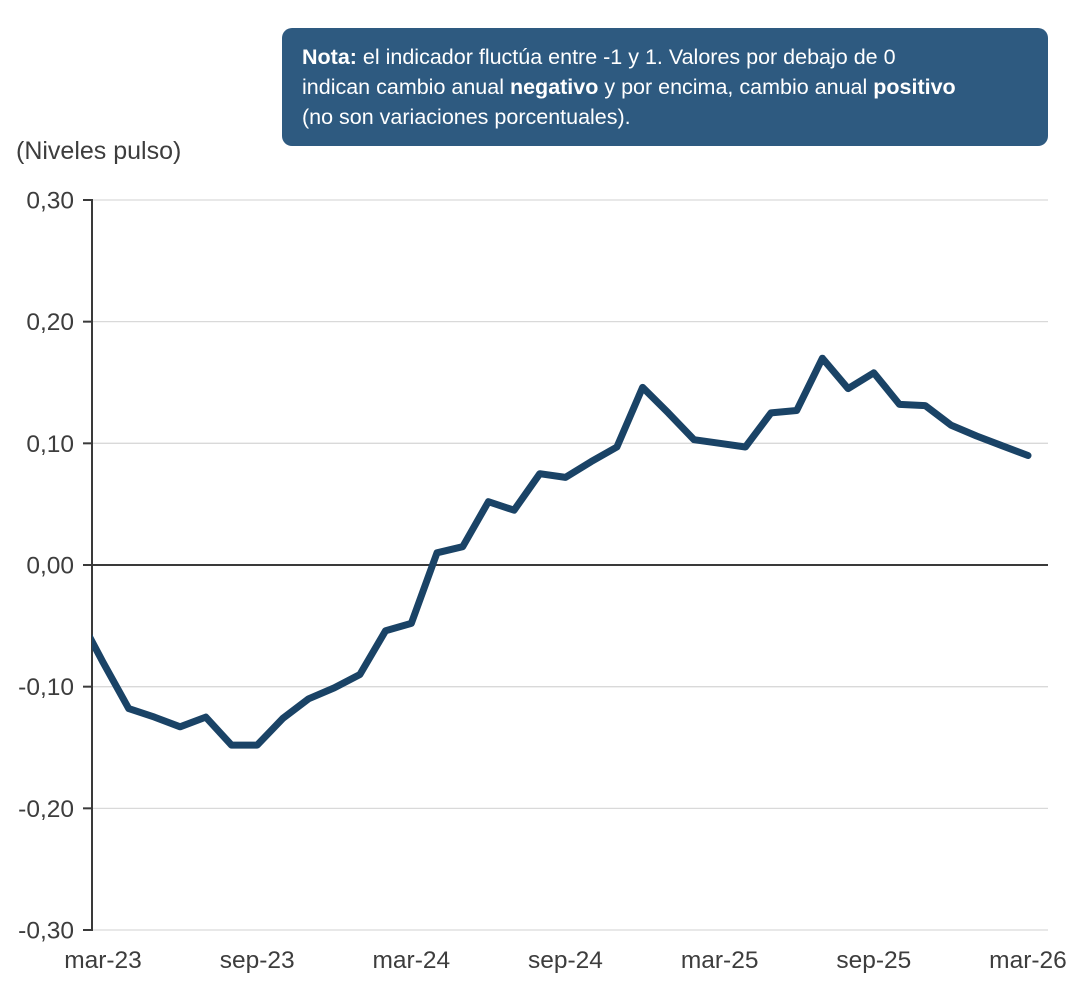 The width and height of the screenshot is (1080, 995). Describe the element at coordinates (50, 200) in the screenshot. I see `y-tick-label: 0,30` at that location.